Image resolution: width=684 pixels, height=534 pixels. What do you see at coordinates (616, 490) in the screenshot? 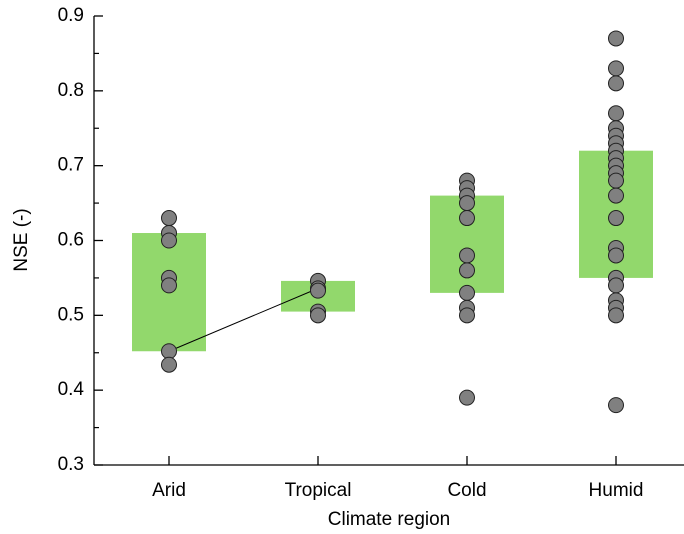
I see `x-tick-label: Humid` at bounding box center [616, 490].